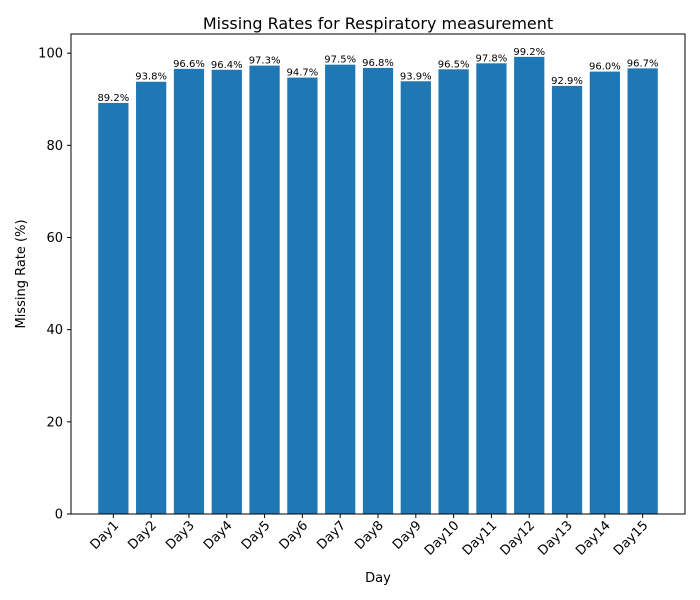 Image resolution: width=700 pixels, height=600 pixels. What do you see at coordinates (151, 77) in the screenshot?
I see `data-label: 93.8%` at bounding box center [151, 77].